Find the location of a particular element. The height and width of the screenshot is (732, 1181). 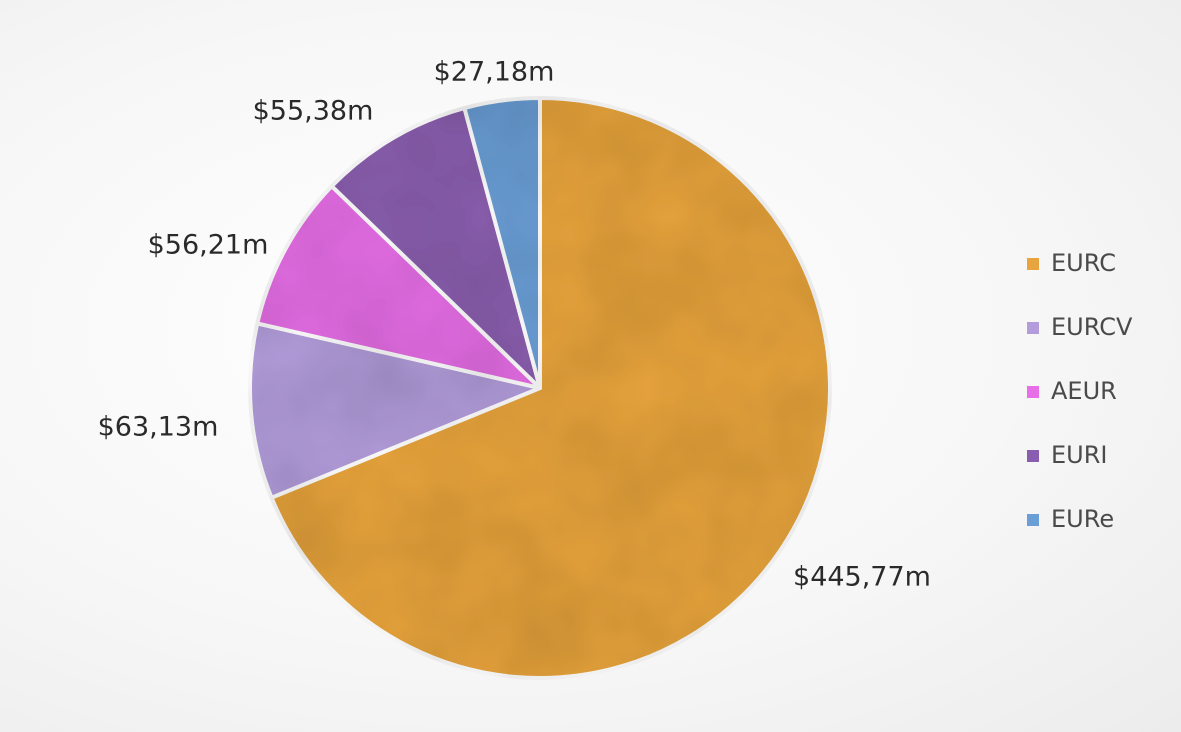

slice-label-euri: $55,38m is located at coordinates (313, 111).